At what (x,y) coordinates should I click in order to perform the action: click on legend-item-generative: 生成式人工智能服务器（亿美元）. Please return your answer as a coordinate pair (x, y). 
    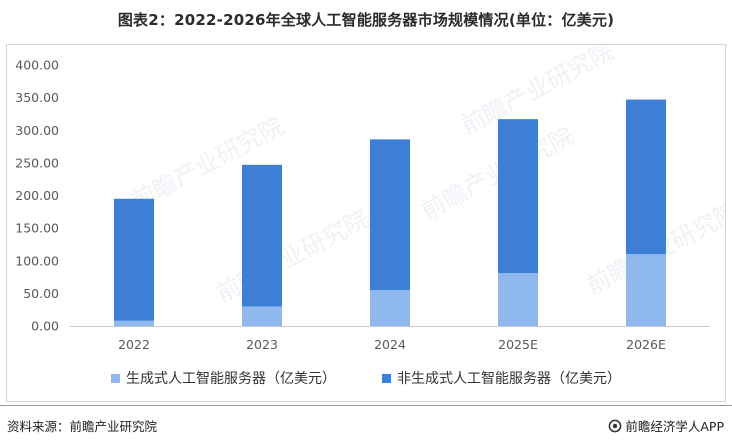
    Looking at the image, I should click on (223, 378).